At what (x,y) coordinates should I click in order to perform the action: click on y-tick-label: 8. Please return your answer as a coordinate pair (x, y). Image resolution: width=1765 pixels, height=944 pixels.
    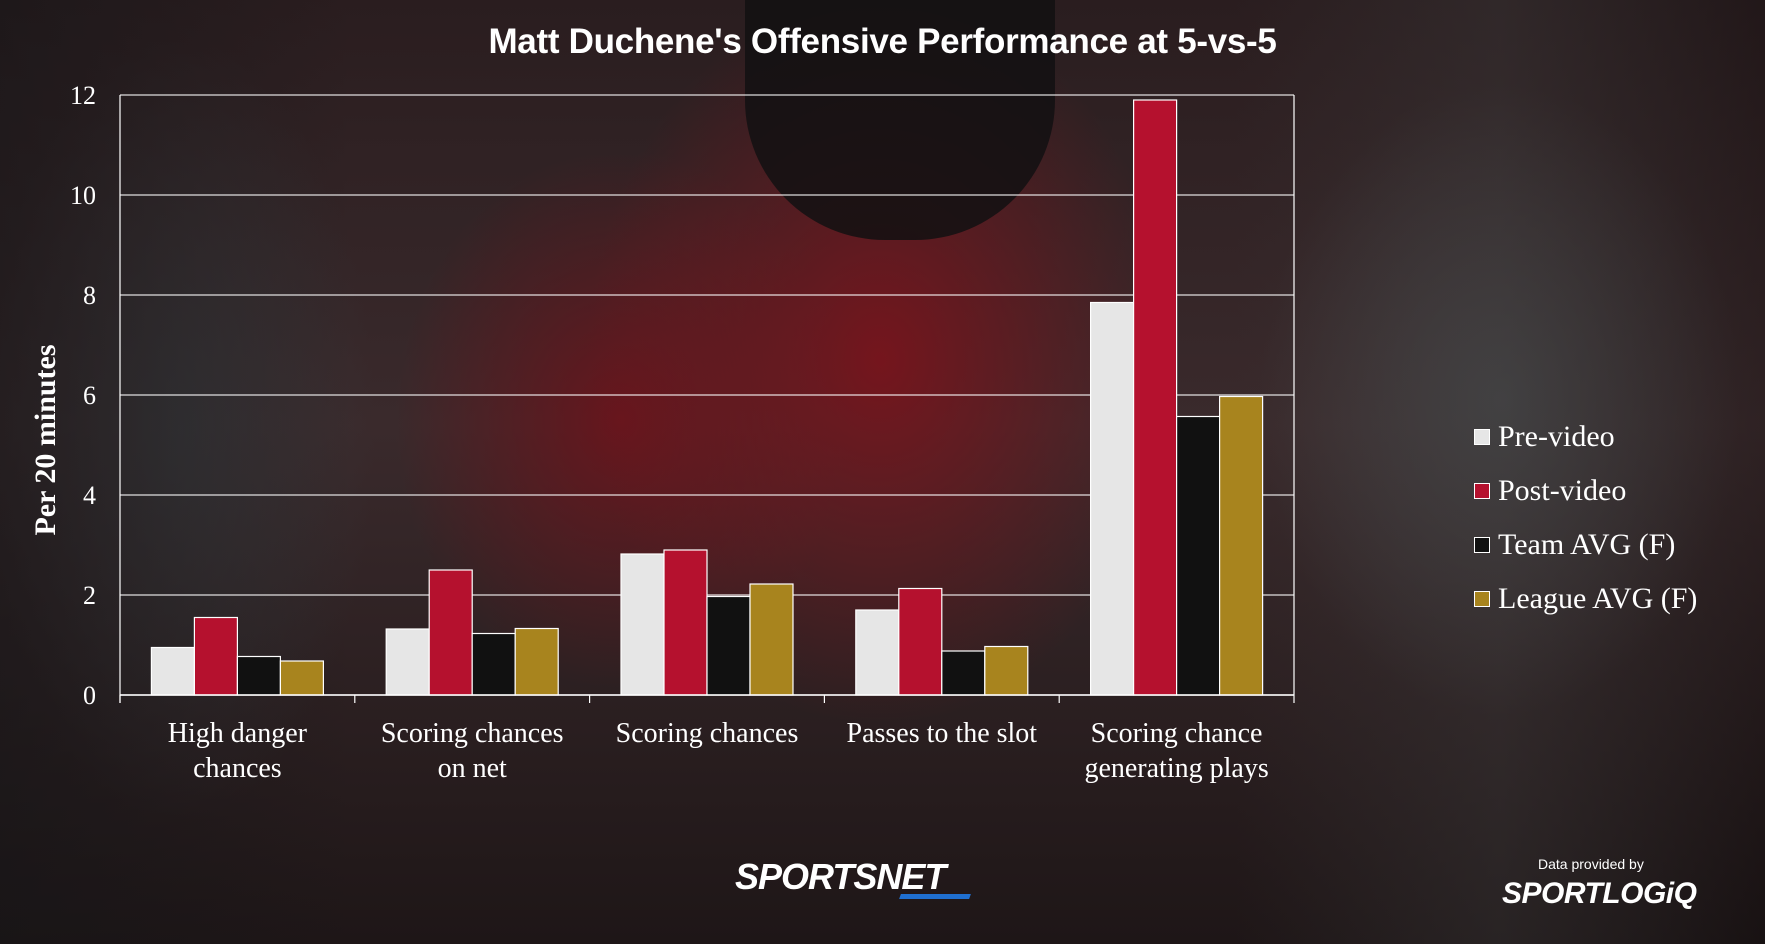
    Looking at the image, I should click on (89, 295).